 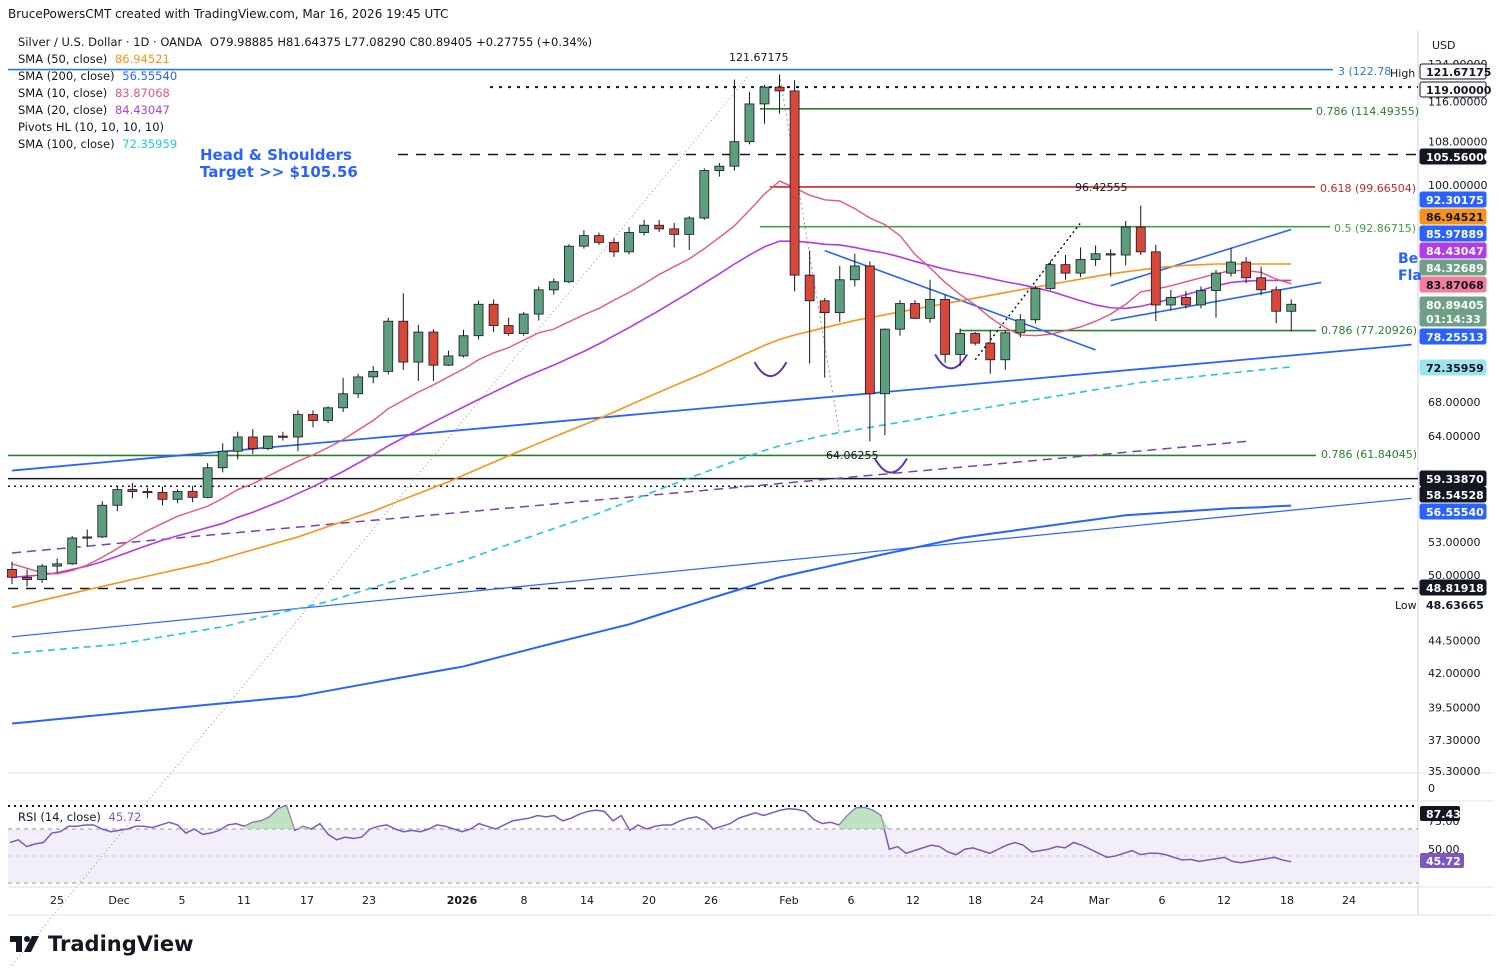 I want to click on pivot-swing-high-label: 96.42555, so click(x=1101, y=187).